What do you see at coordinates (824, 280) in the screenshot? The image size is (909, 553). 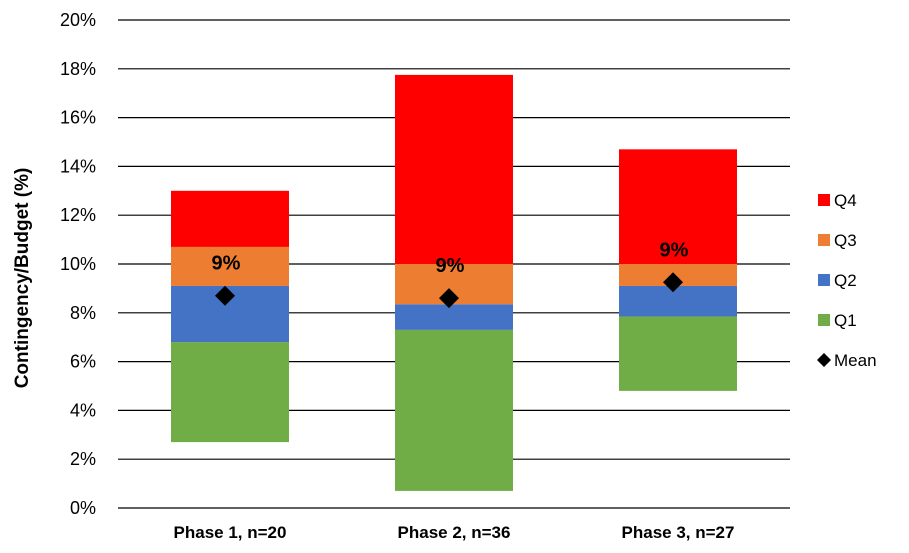 I see `legend-swatch-q2` at bounding box center [824, 280].